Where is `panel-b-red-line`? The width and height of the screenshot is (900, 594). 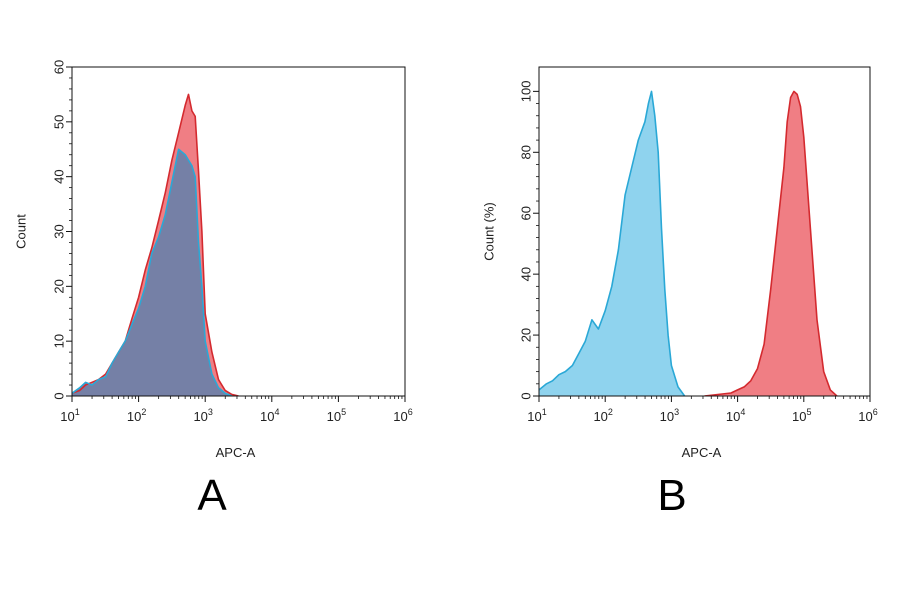
panel-b-red-line is located at coordinates (771, 243).